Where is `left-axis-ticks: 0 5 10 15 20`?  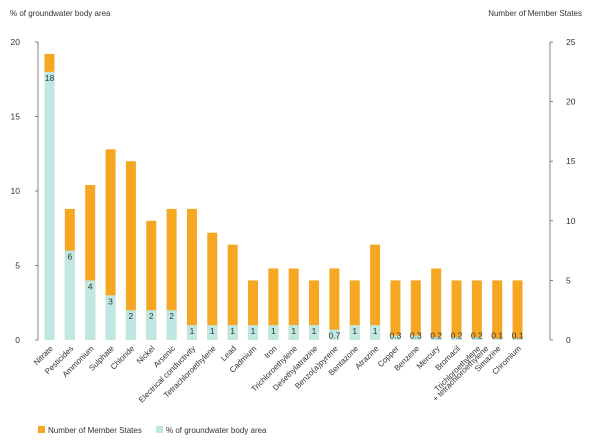 left-axis-ticks: 0 5 10 15 20 is located at coordinates (24, 191).